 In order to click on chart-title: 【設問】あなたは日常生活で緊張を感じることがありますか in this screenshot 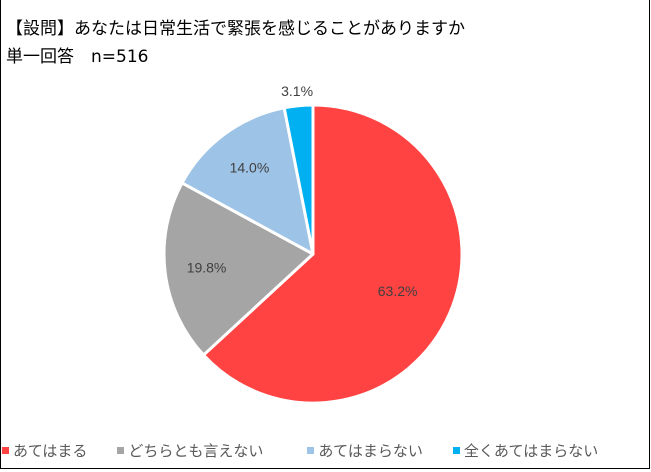, I will do `click(235, 29)`.